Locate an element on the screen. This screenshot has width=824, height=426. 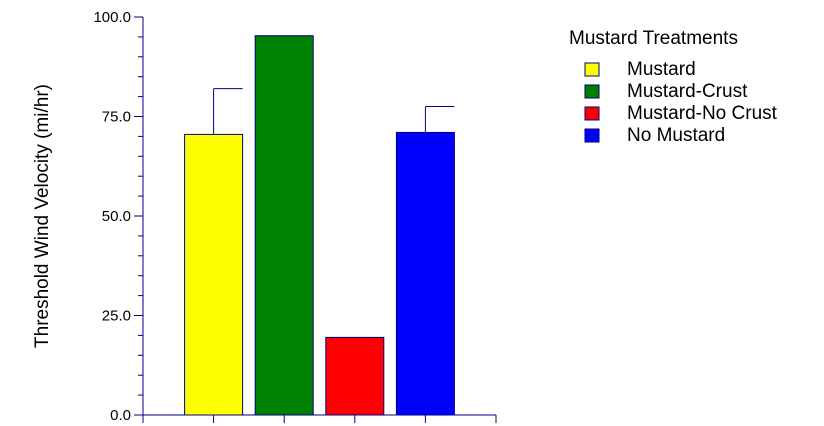
y-tick-label: 25.0 is located at coordinates (116, 316).